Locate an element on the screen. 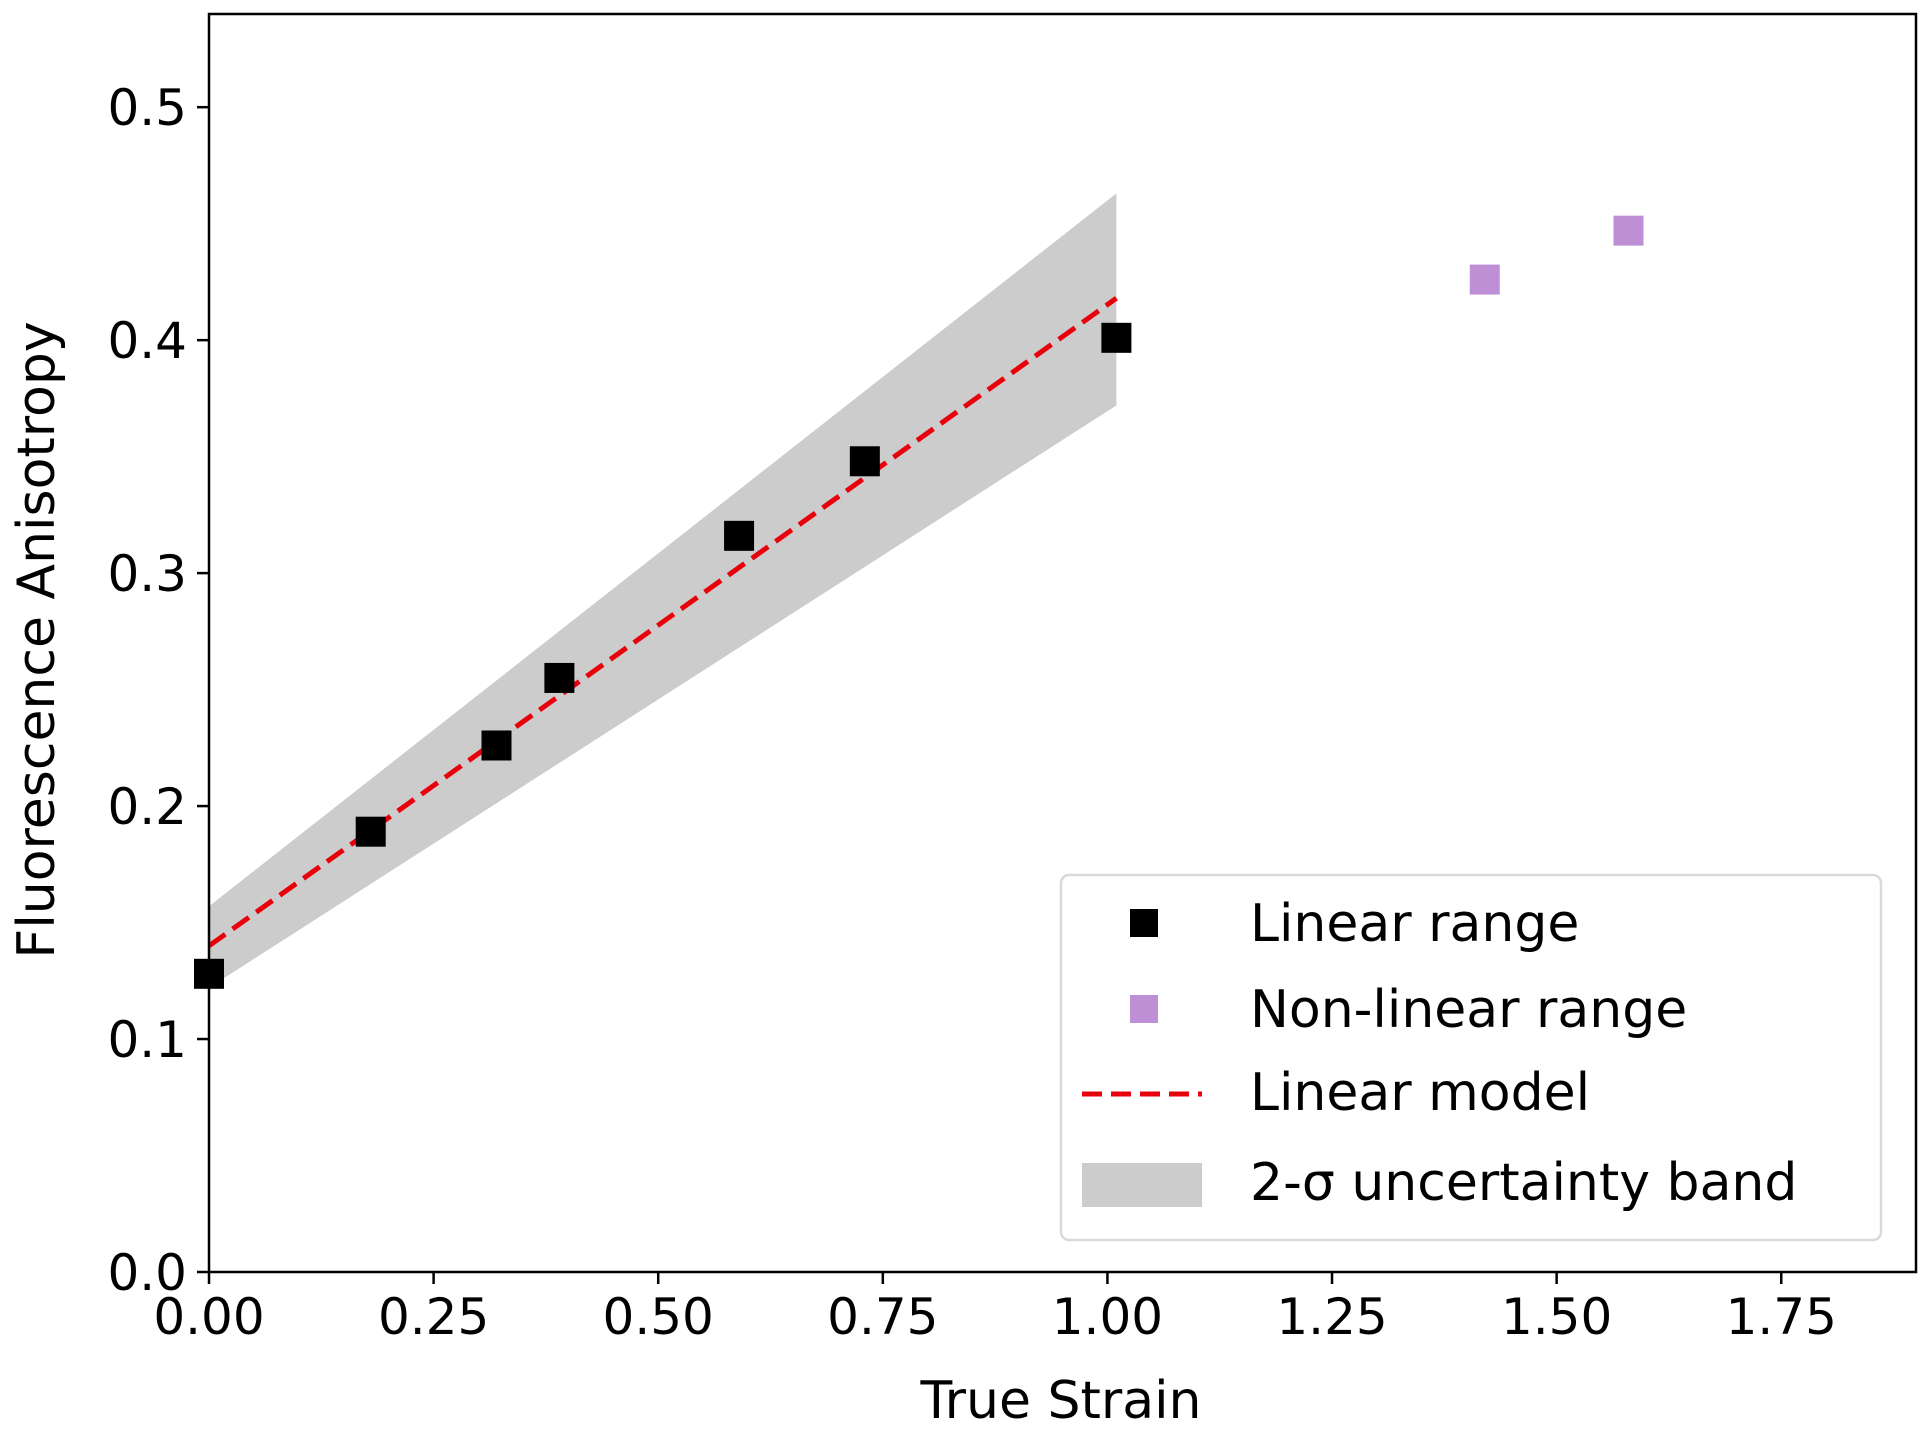 The height and width of the screenshot is (1440, 1920). y-tick-label: 0.5 is located at coordinates (147, 108).